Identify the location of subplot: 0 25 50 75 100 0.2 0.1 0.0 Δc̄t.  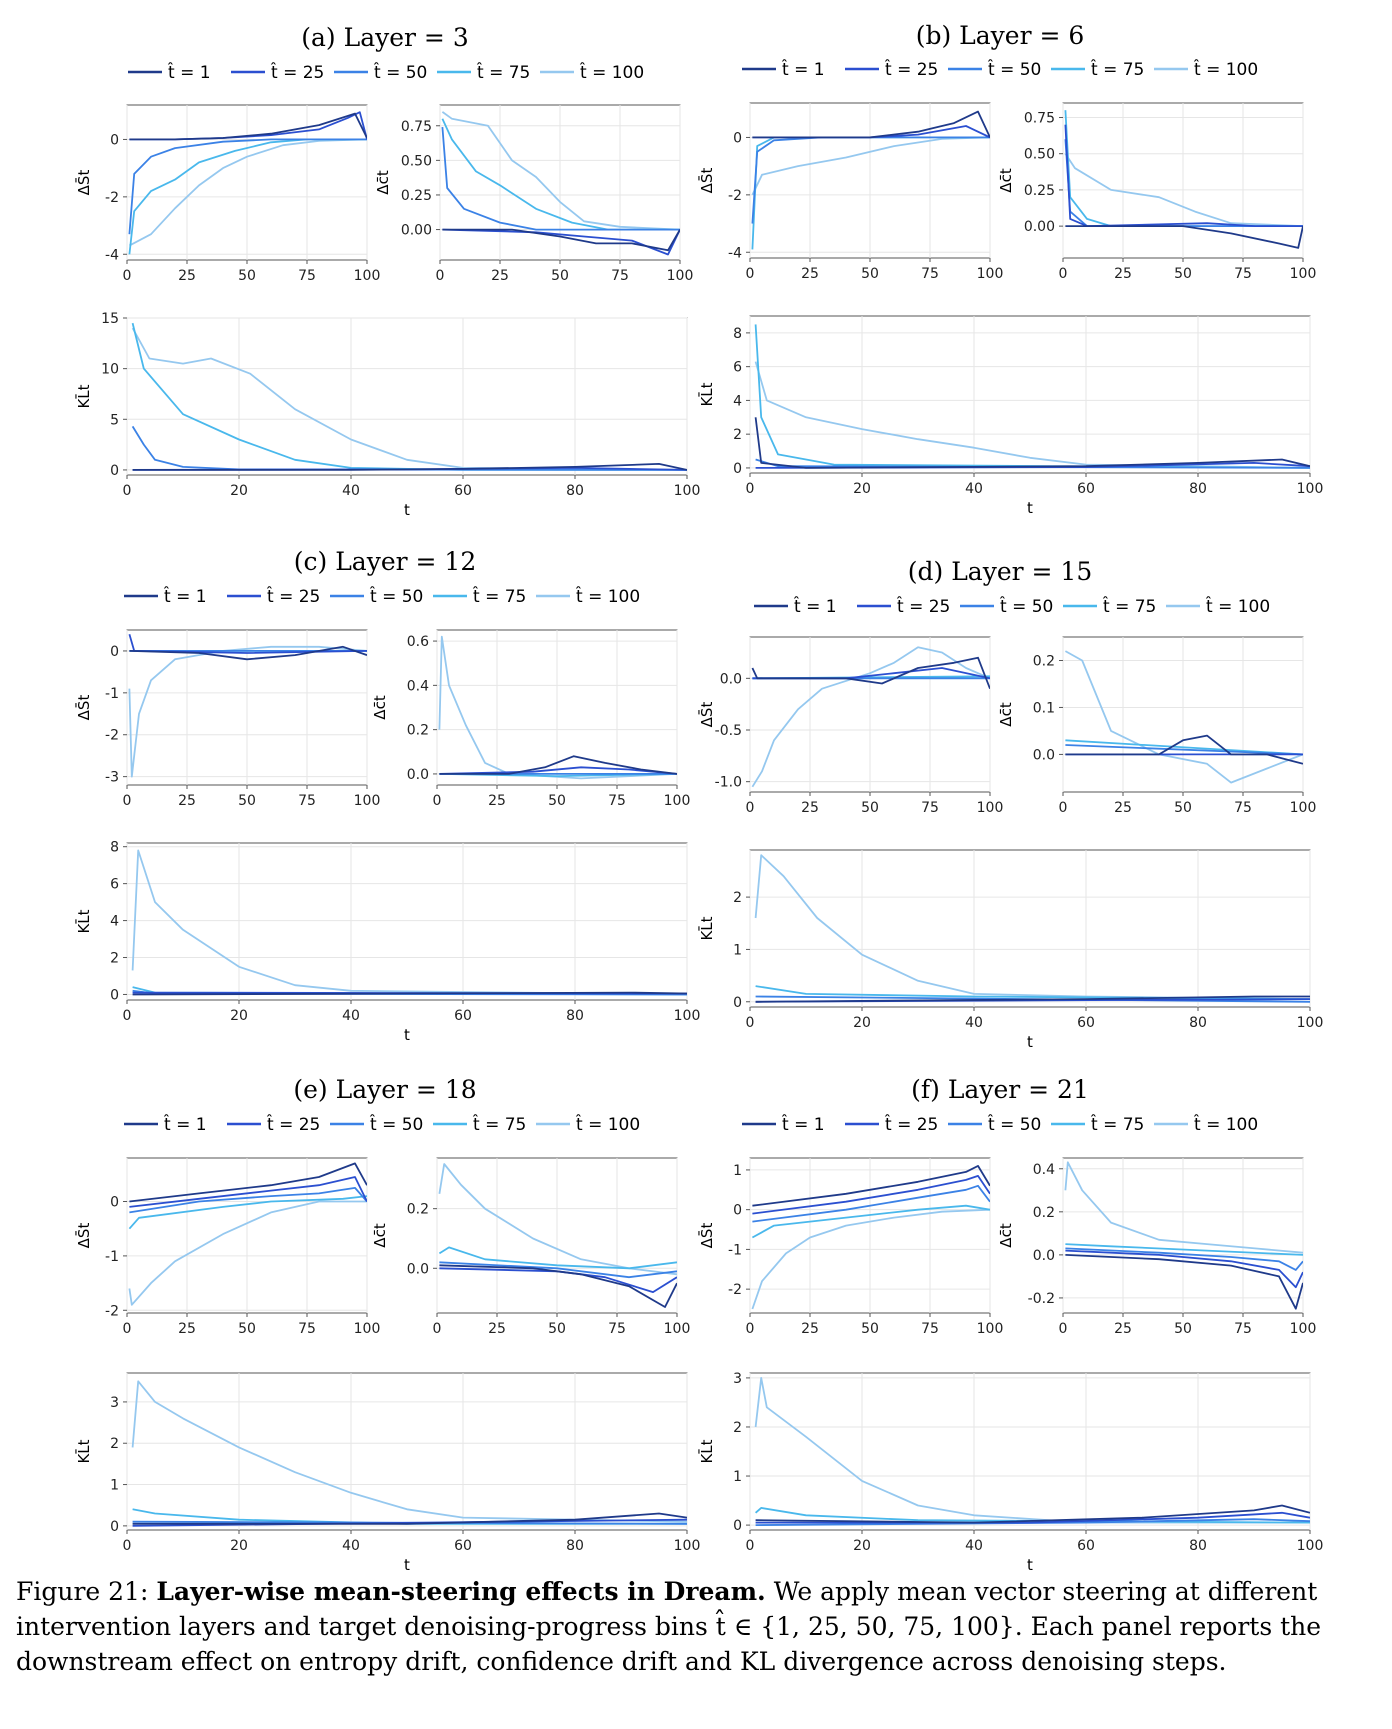
(1156, 726).